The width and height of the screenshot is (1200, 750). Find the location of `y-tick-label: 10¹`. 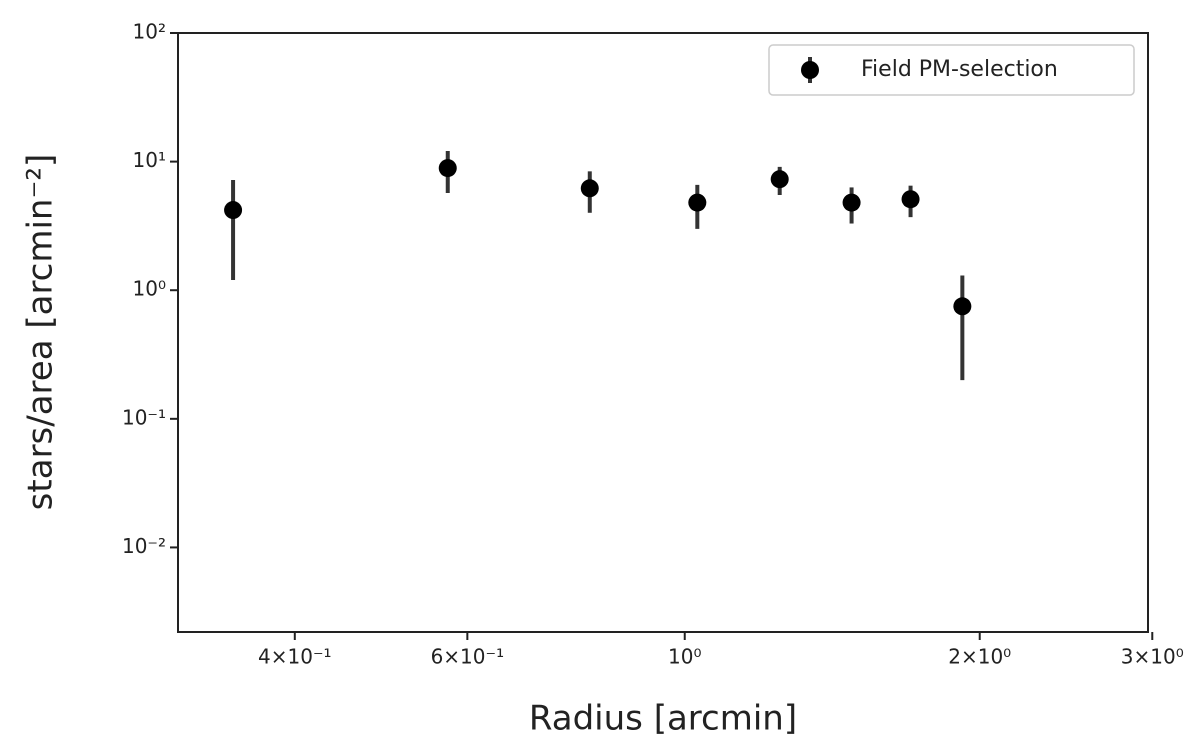

y-tick-label: 10¹ is located at coordinates (149, 160).